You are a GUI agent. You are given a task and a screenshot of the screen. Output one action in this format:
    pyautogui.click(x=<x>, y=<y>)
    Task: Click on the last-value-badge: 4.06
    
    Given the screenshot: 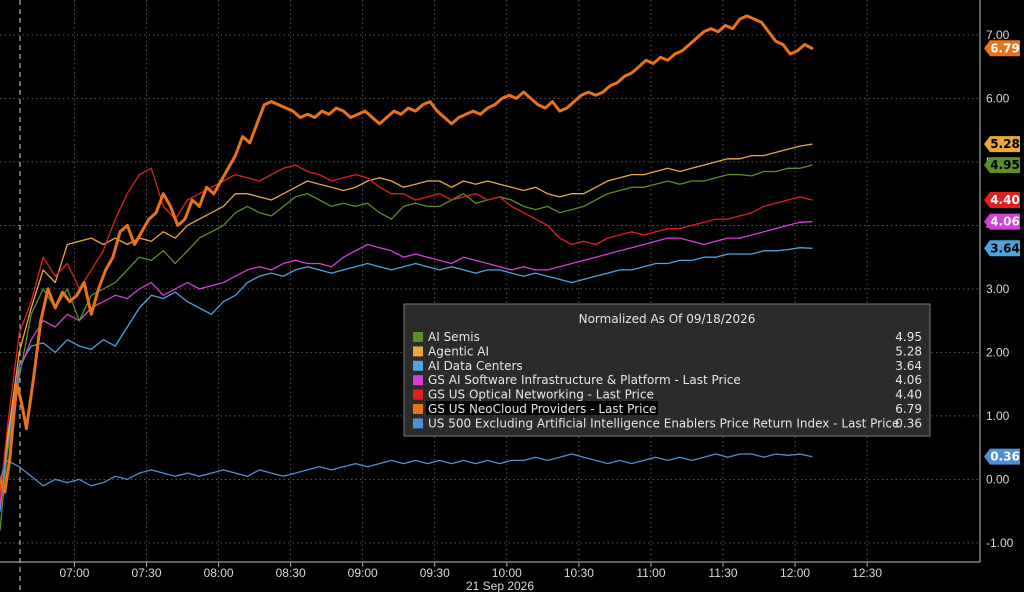 What is the action you would take?
    pyautogui.click(x=1002, y=221)
    